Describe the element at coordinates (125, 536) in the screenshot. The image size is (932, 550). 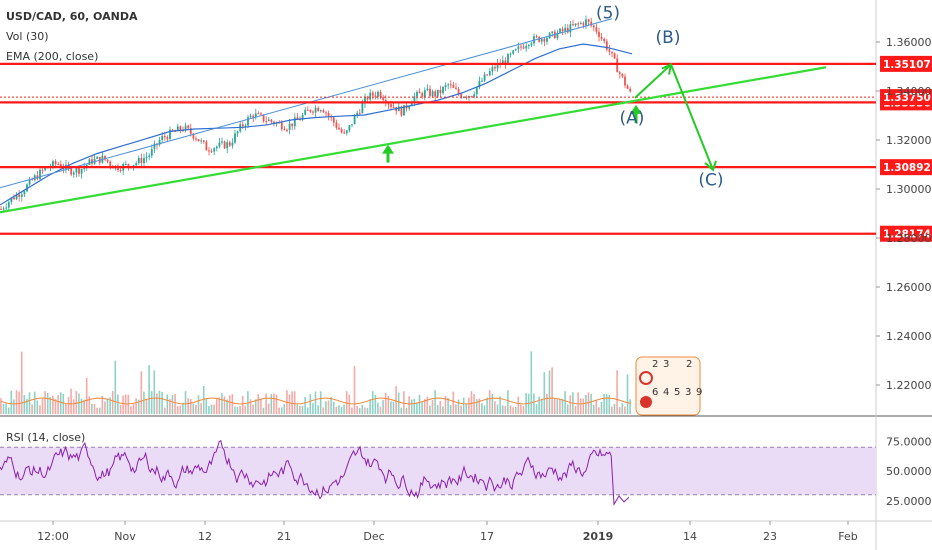
I see `time-tick-label: Nov` at that location.